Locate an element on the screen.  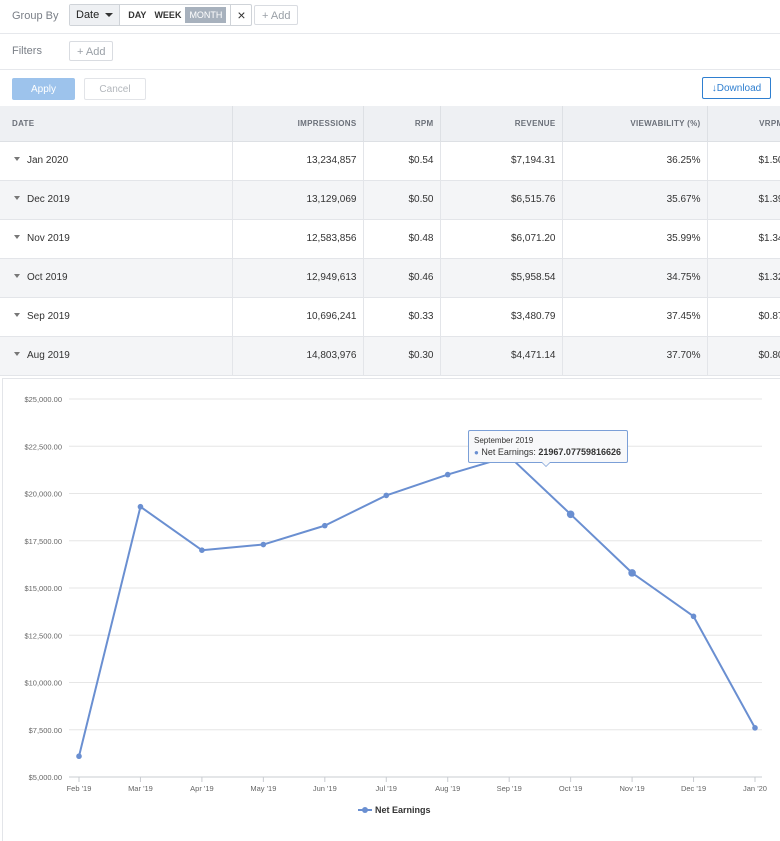
rpm-cell: $0.54 is located at coordinates (402, 161).